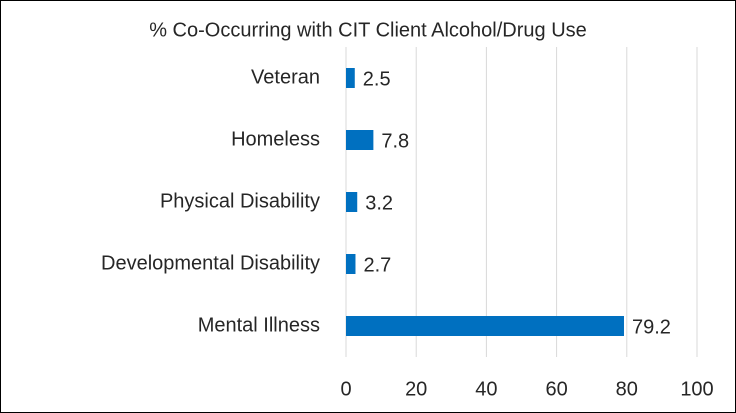 The height and width of the screenshot is (413, 736). I want to click on y-tick-label: Veteran, so click(285, 77).